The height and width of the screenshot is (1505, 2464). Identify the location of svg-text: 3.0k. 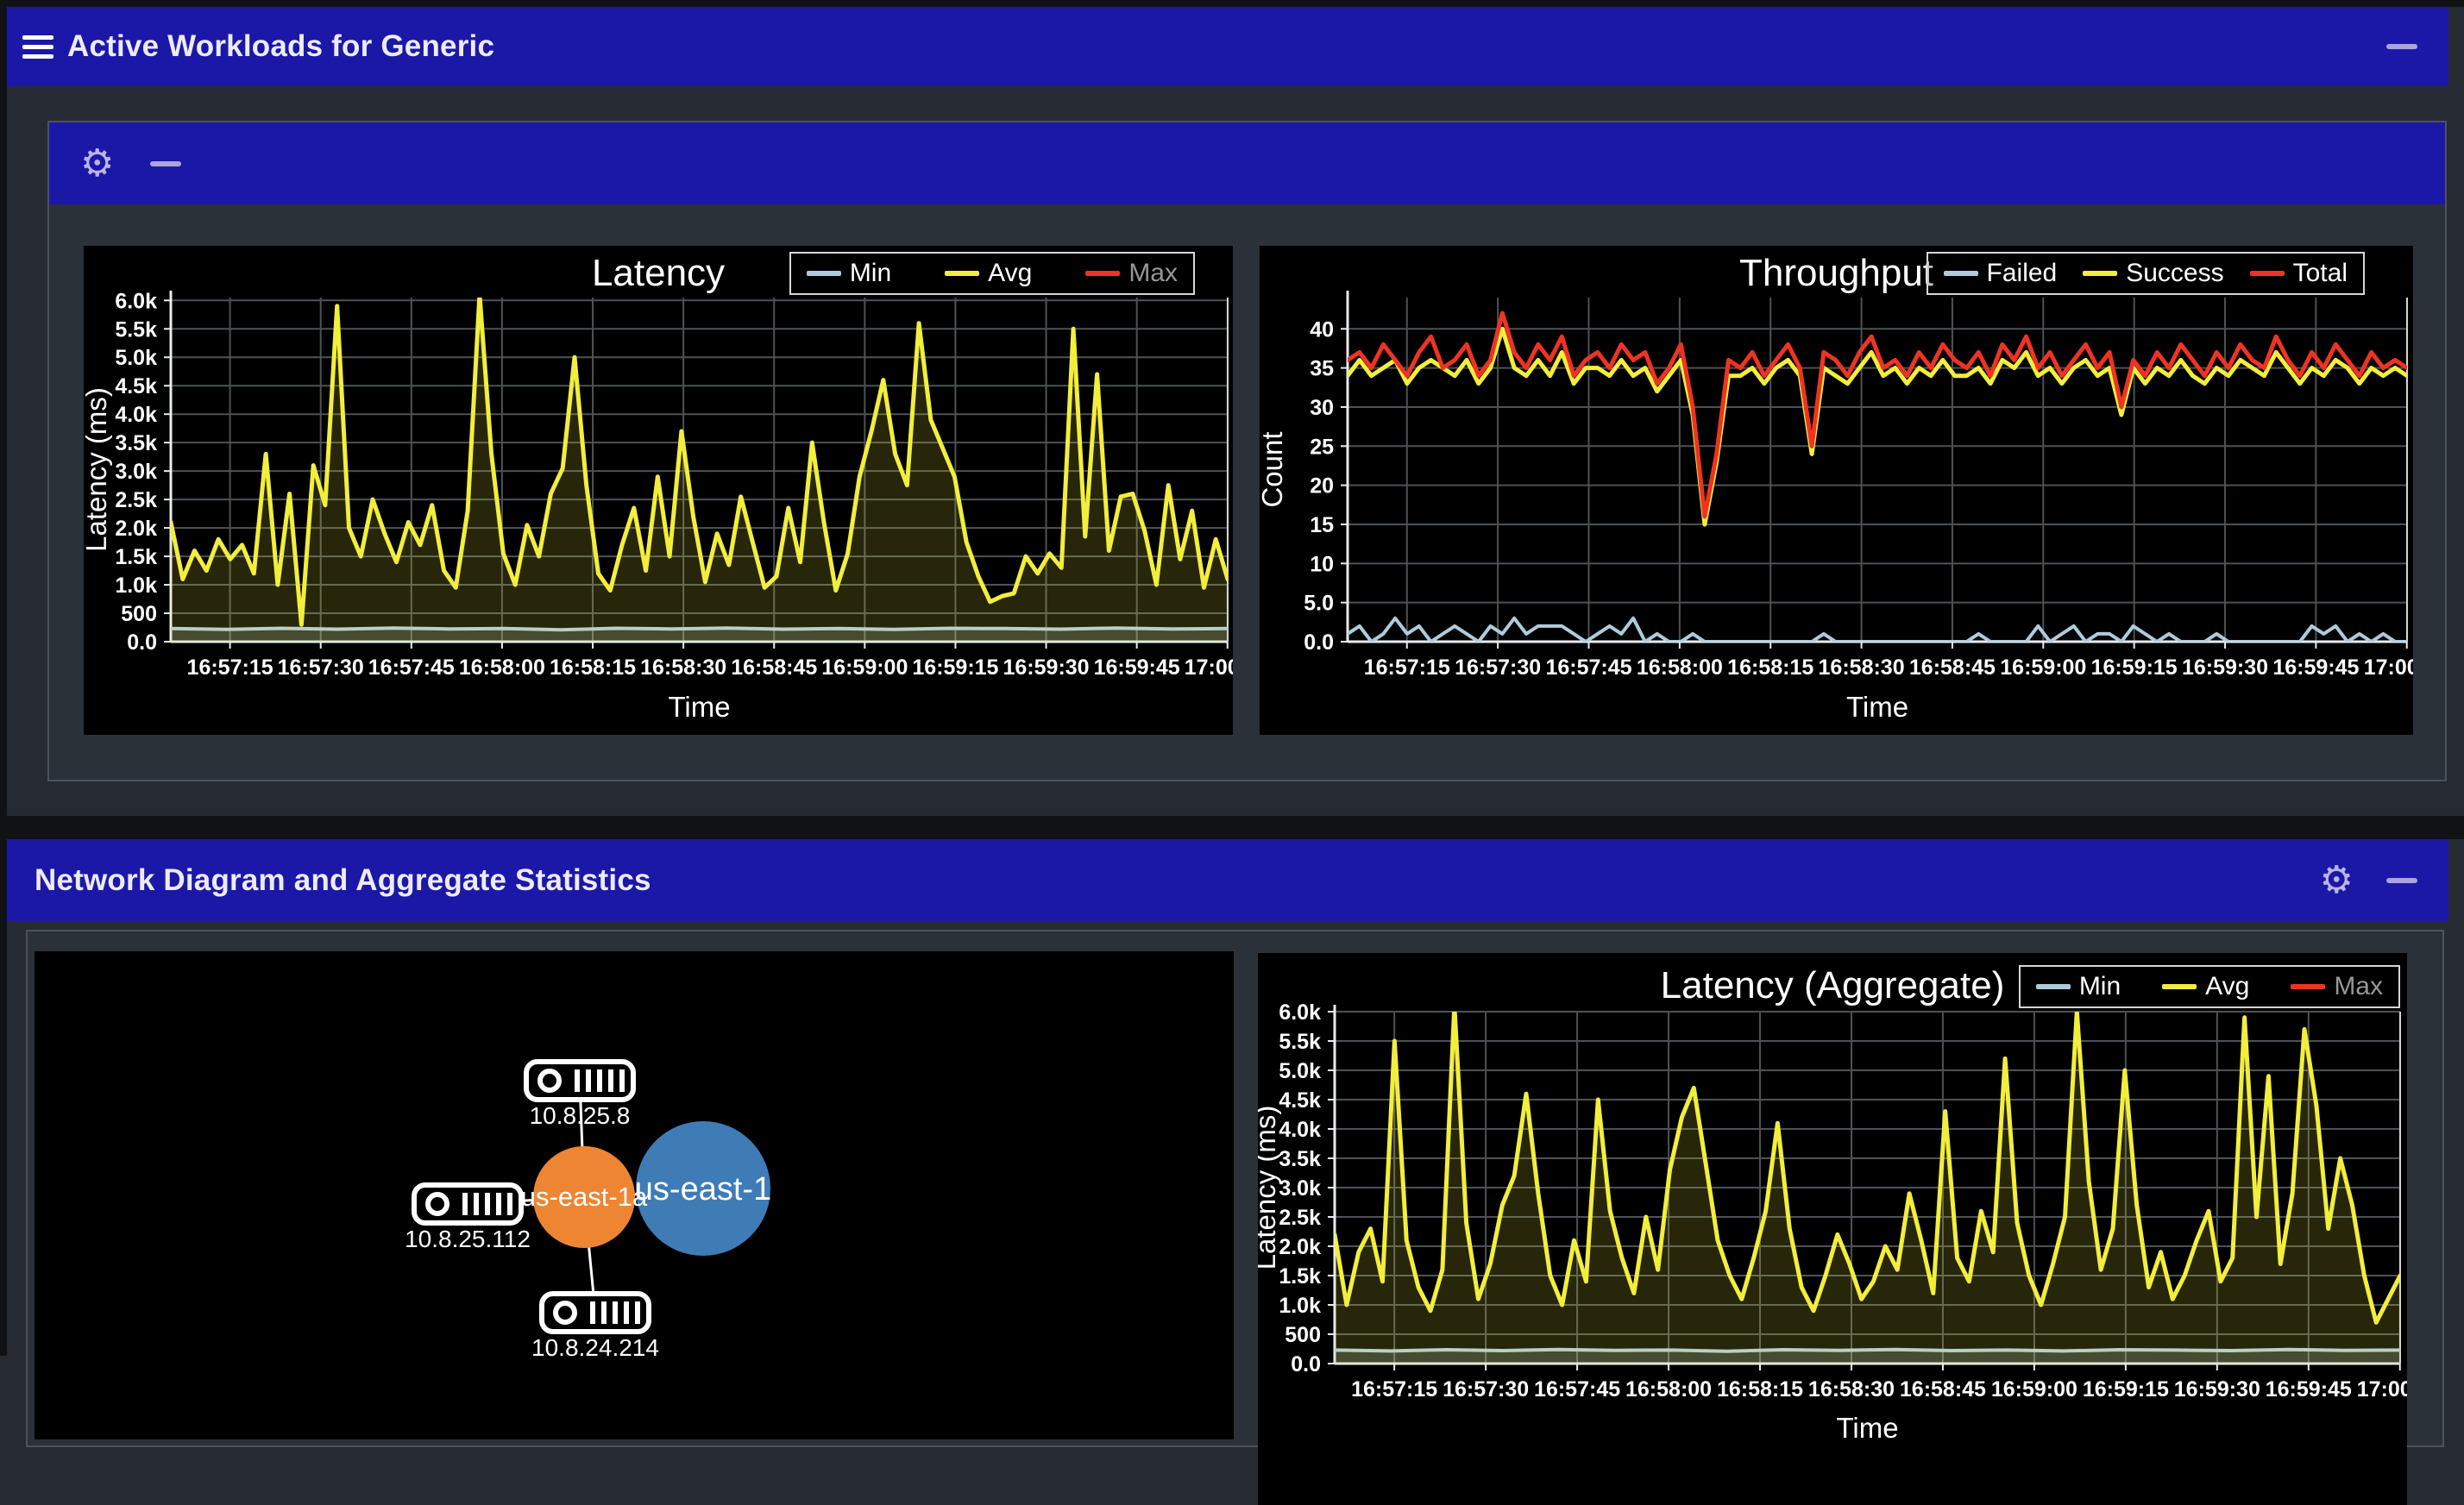
(1300, 1188).